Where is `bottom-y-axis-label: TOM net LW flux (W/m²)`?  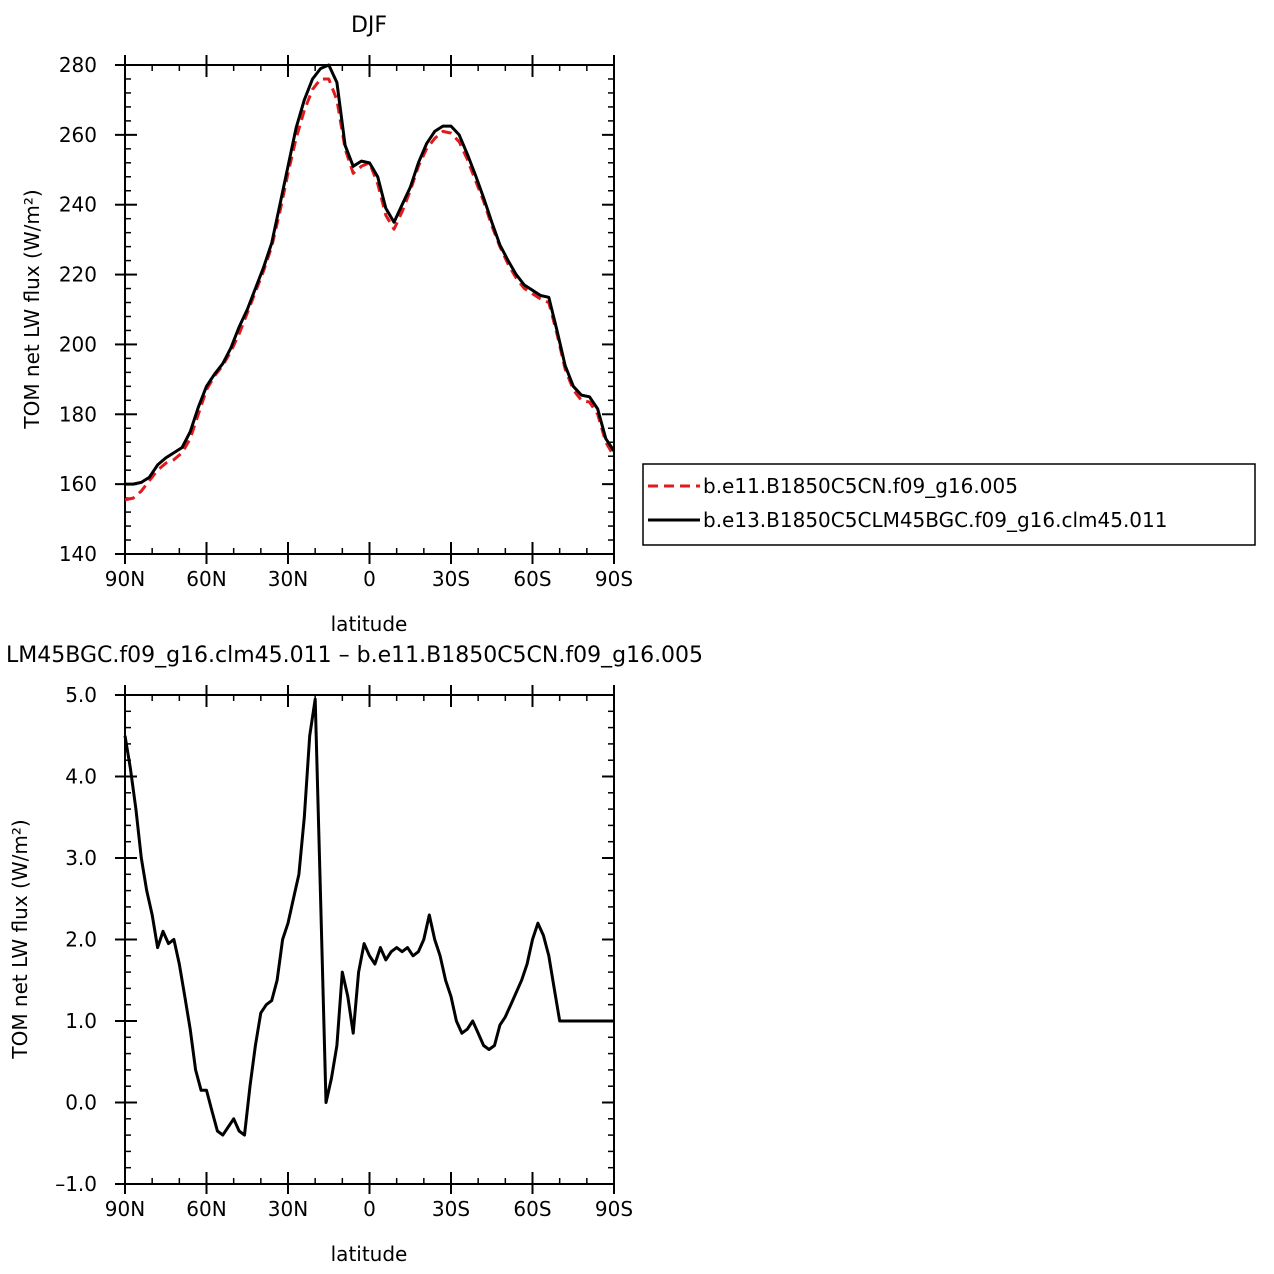
bottom-y-axis-label: TOM net LW flux (W/m²) is located at coordinates (20, 939).